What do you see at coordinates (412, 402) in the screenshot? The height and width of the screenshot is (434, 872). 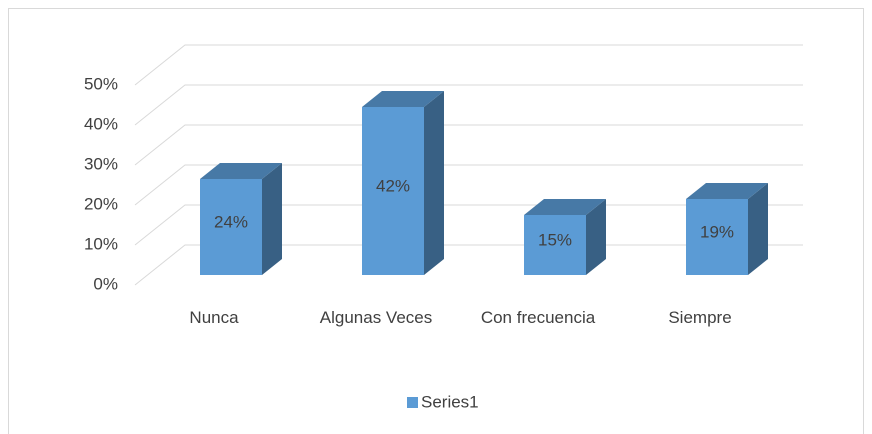 I see `legend-swatch` at bounding box center [412, 402].